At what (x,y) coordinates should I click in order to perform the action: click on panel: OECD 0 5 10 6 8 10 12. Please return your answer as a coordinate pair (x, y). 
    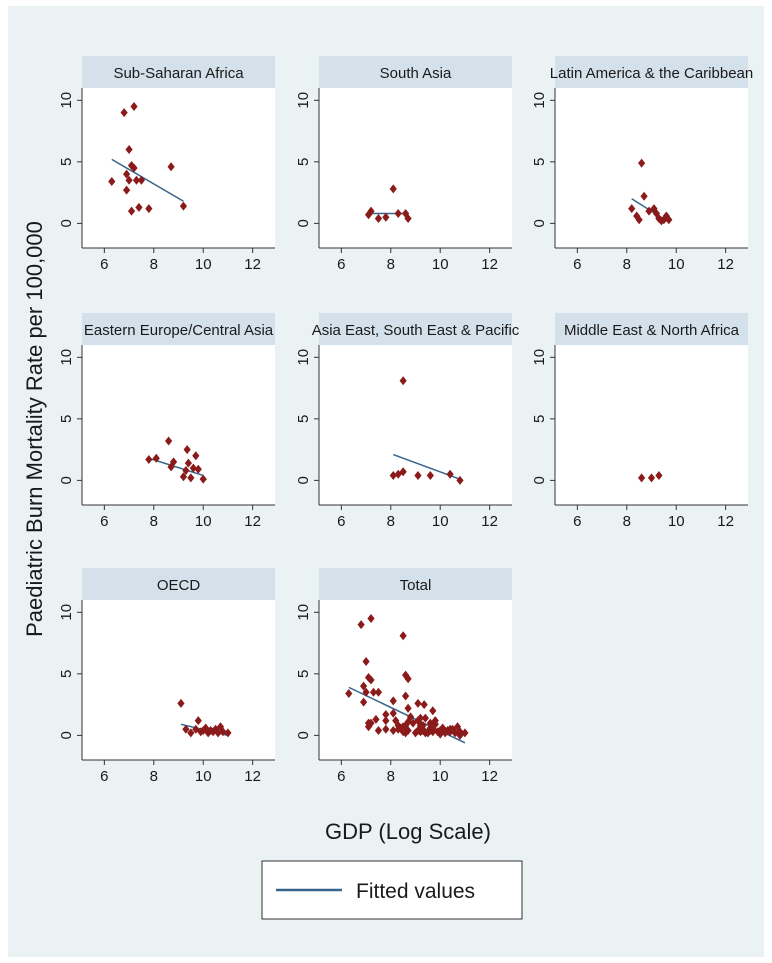
    Looking at the image, I should click on (166, 676).